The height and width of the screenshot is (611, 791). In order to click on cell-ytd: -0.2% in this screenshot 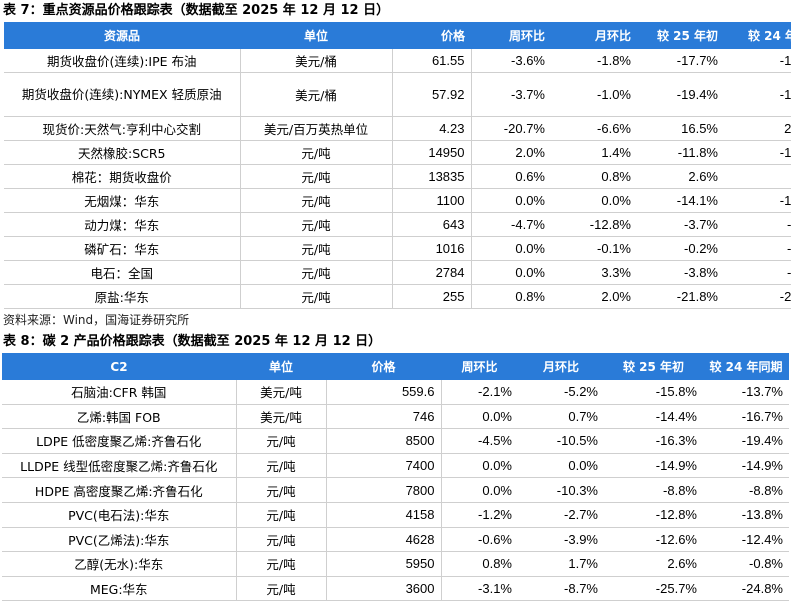, I will do `click(680, 248)`.